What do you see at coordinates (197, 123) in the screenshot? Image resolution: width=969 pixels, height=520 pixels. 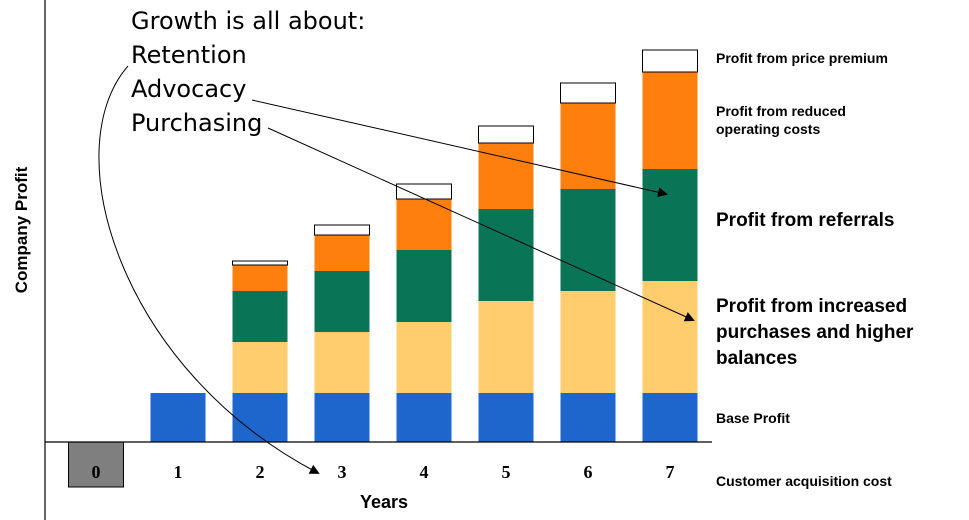 I see `heading-item-purchasing: Purchasing` at bounding box center [197, 123].